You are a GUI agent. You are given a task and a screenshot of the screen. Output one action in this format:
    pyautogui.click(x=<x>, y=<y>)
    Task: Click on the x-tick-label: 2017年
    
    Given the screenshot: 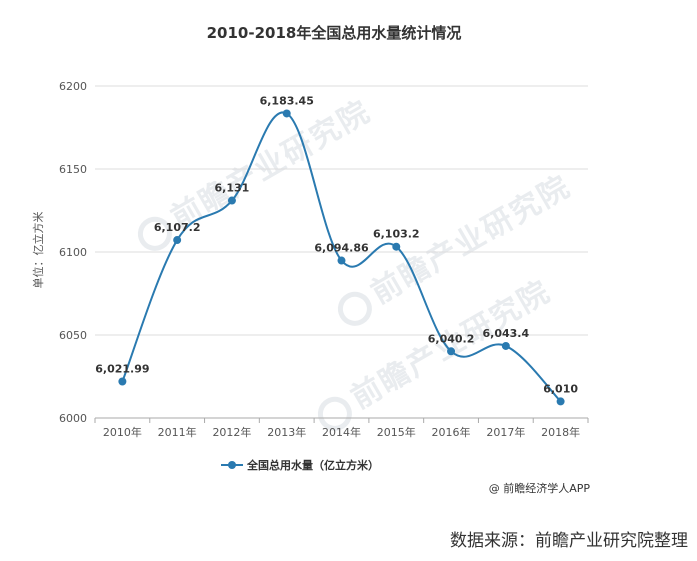 What is the action you would take?
    pyautogui.click(x=505, y=432)
    